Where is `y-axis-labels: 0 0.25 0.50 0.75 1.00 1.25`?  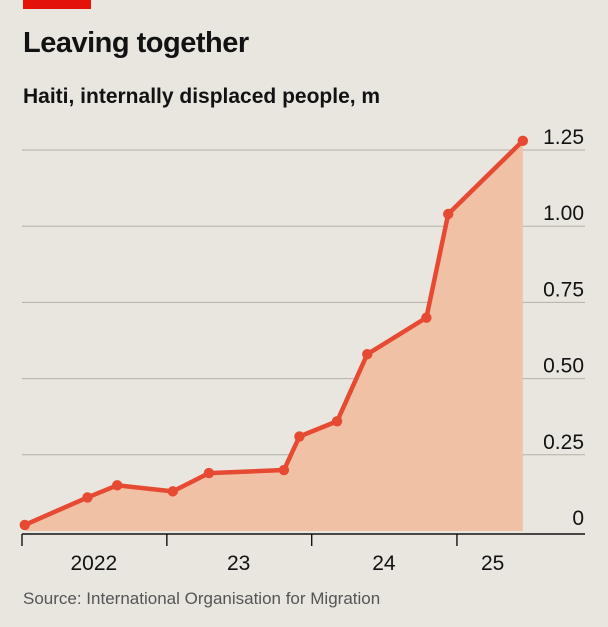
y-axis-labels: 0 0.25 0.50 0.75 1.00 1.25 is located at coordinates (563, 328).